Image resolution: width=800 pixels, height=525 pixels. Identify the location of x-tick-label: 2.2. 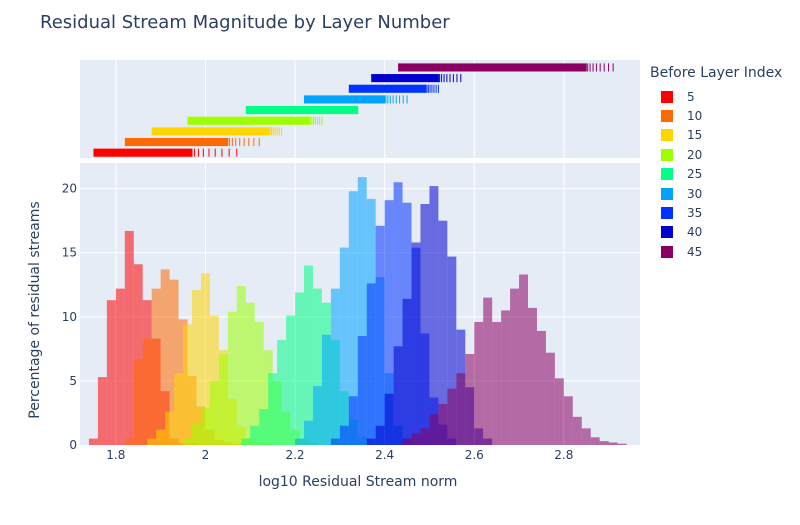
(294, 455).